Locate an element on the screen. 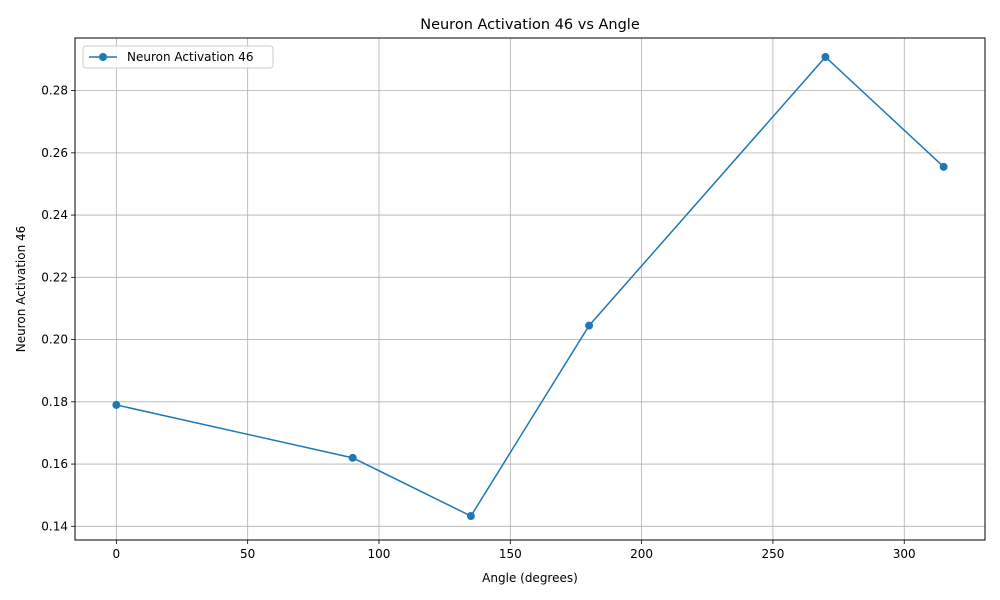 The image size is (1000, 600). x-tick-label: 50 is located at coordinates (247, 554).